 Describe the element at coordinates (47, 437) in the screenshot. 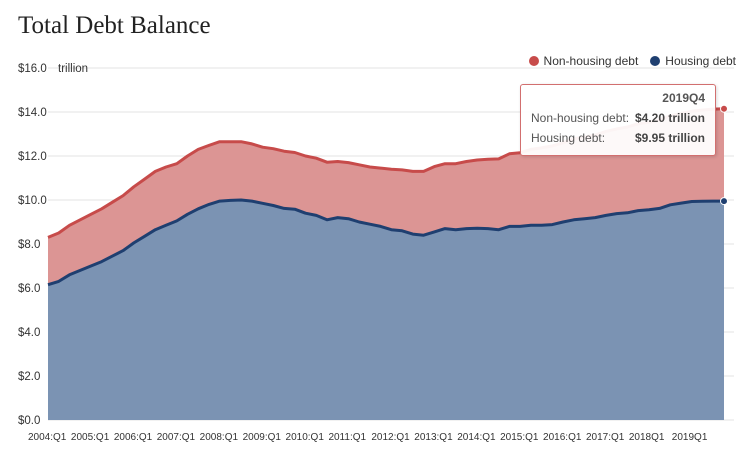

I see `x-tick-label: 2004:Q1` at that location.